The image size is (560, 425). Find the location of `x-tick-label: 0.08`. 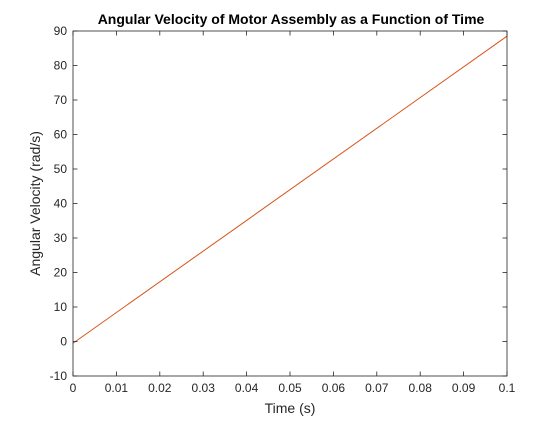

x-tick-label: 0.08 is located at coordinates (421, 388).